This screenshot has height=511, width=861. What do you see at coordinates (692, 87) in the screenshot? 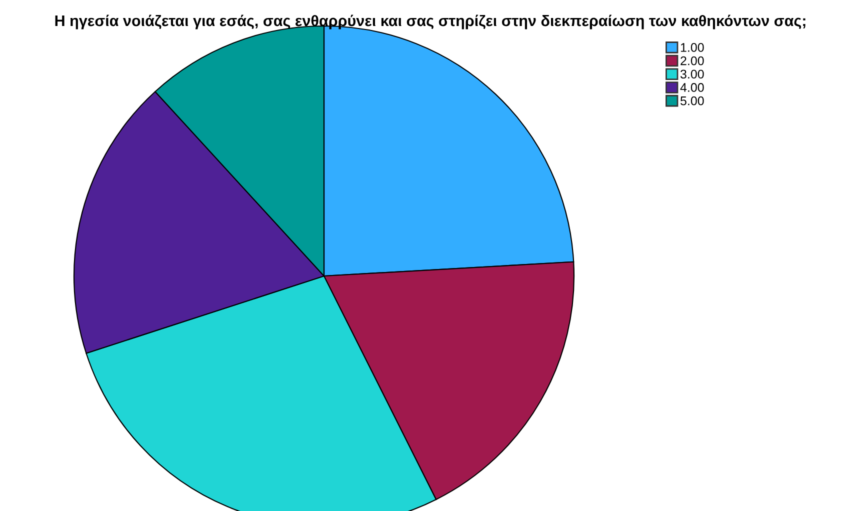
I see `legend-label: 4.00` at bounding box center [692, 87].